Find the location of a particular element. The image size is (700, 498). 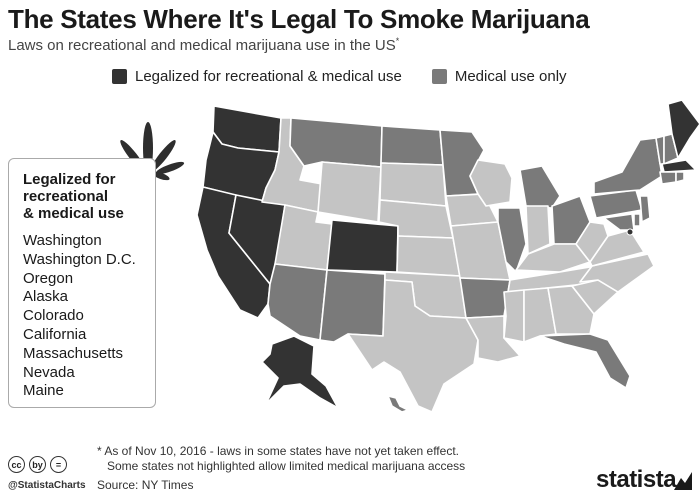

state-maine is located at coordinates (683, 129).